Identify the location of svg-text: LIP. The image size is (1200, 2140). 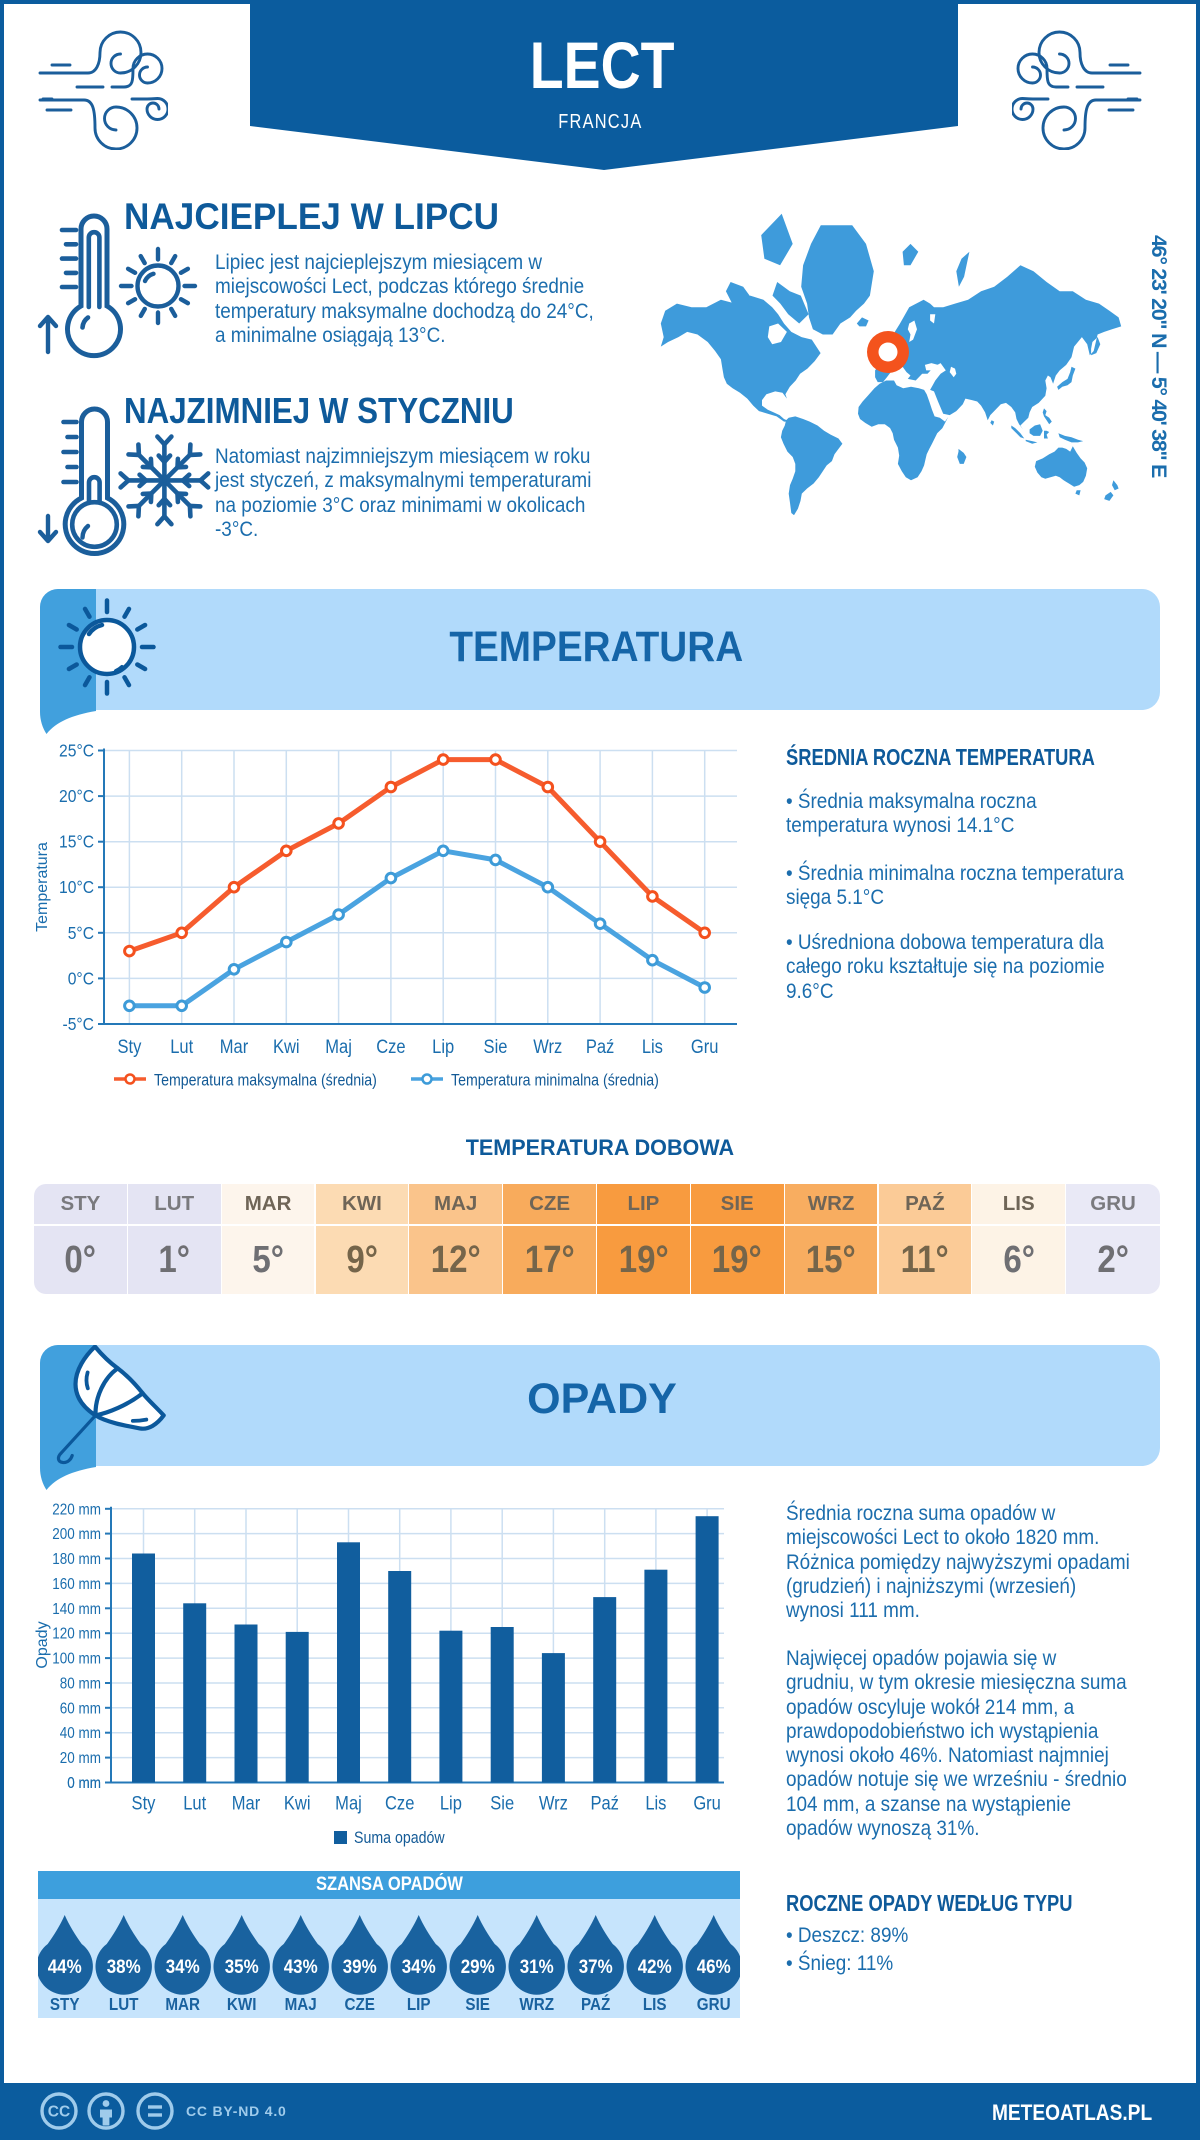
(419, 2004).